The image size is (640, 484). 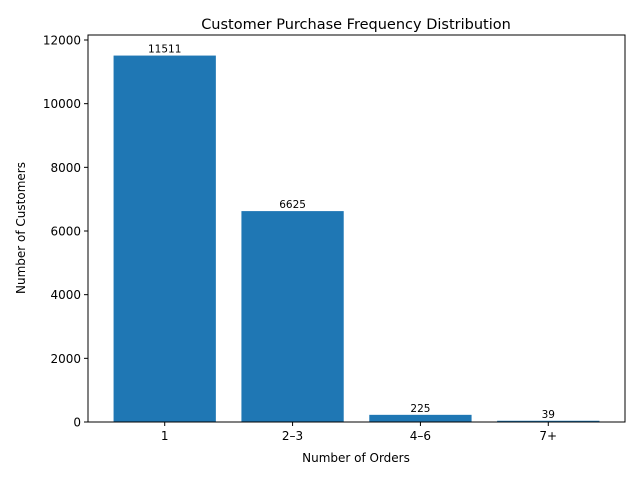 I want to click on y-tick-label: 6000, so click(x=65, y=232).